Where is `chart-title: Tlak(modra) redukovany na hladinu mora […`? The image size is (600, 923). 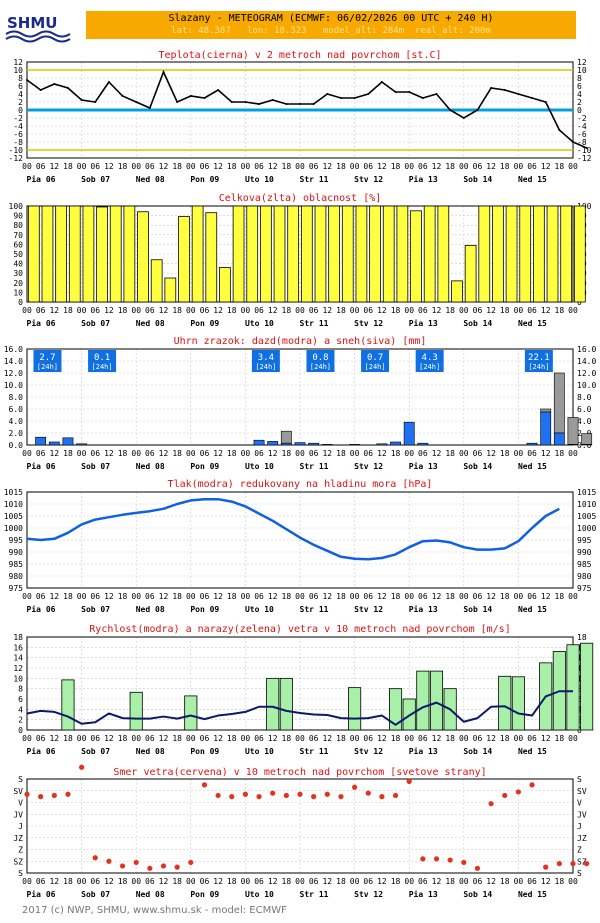 chart-title: Tlak(modra) redukovany na hladinu mora [… is located at coordinates (300, 484).